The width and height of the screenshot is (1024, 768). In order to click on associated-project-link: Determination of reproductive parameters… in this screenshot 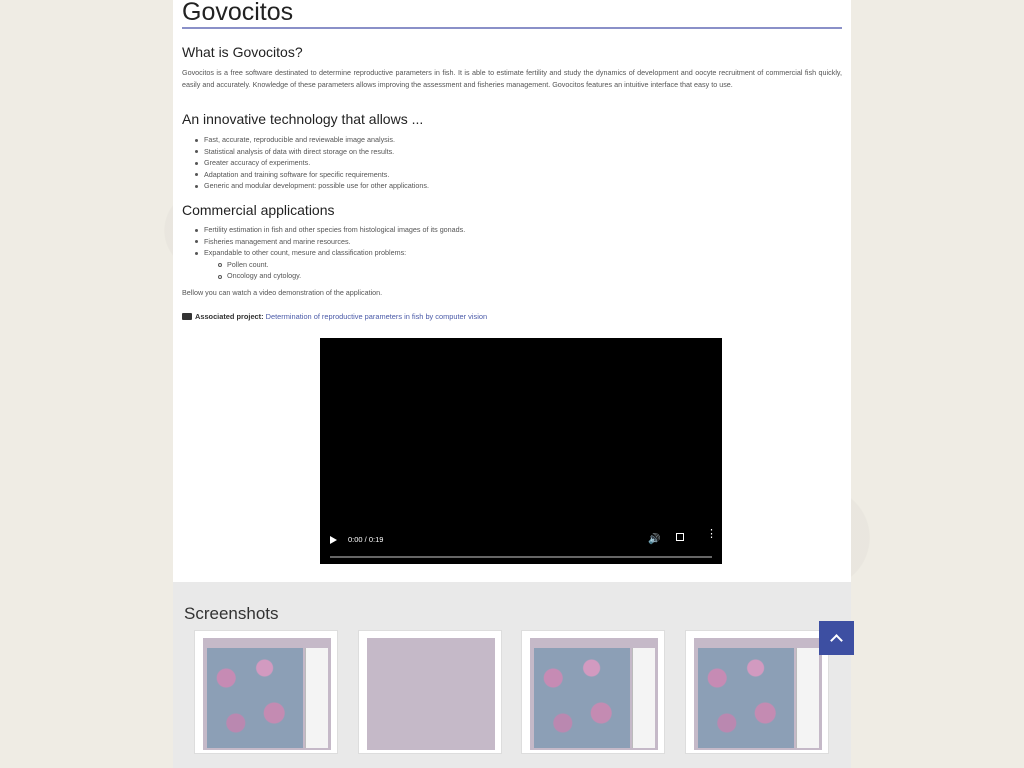, I will do `click(376, 316)`.